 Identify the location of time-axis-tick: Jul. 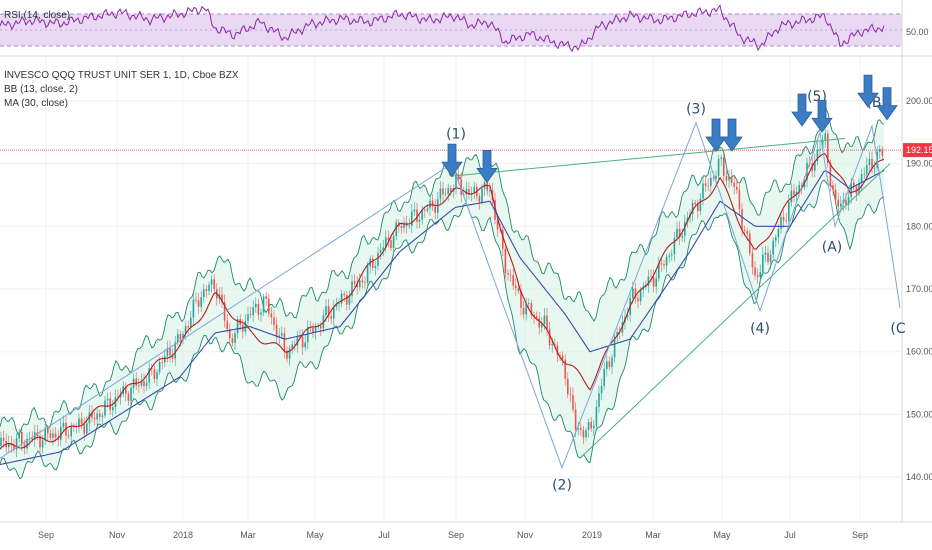
(384, 535).